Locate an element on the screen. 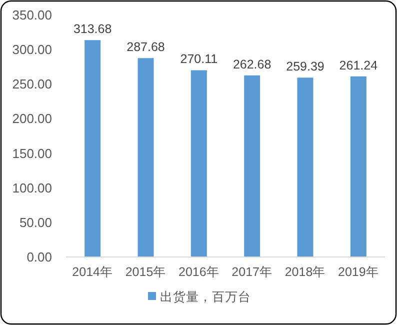 Image resolution: width=397 pixels, height=325 pixels. legend: 出货量，百万台 is located at coordinates (199, 297).